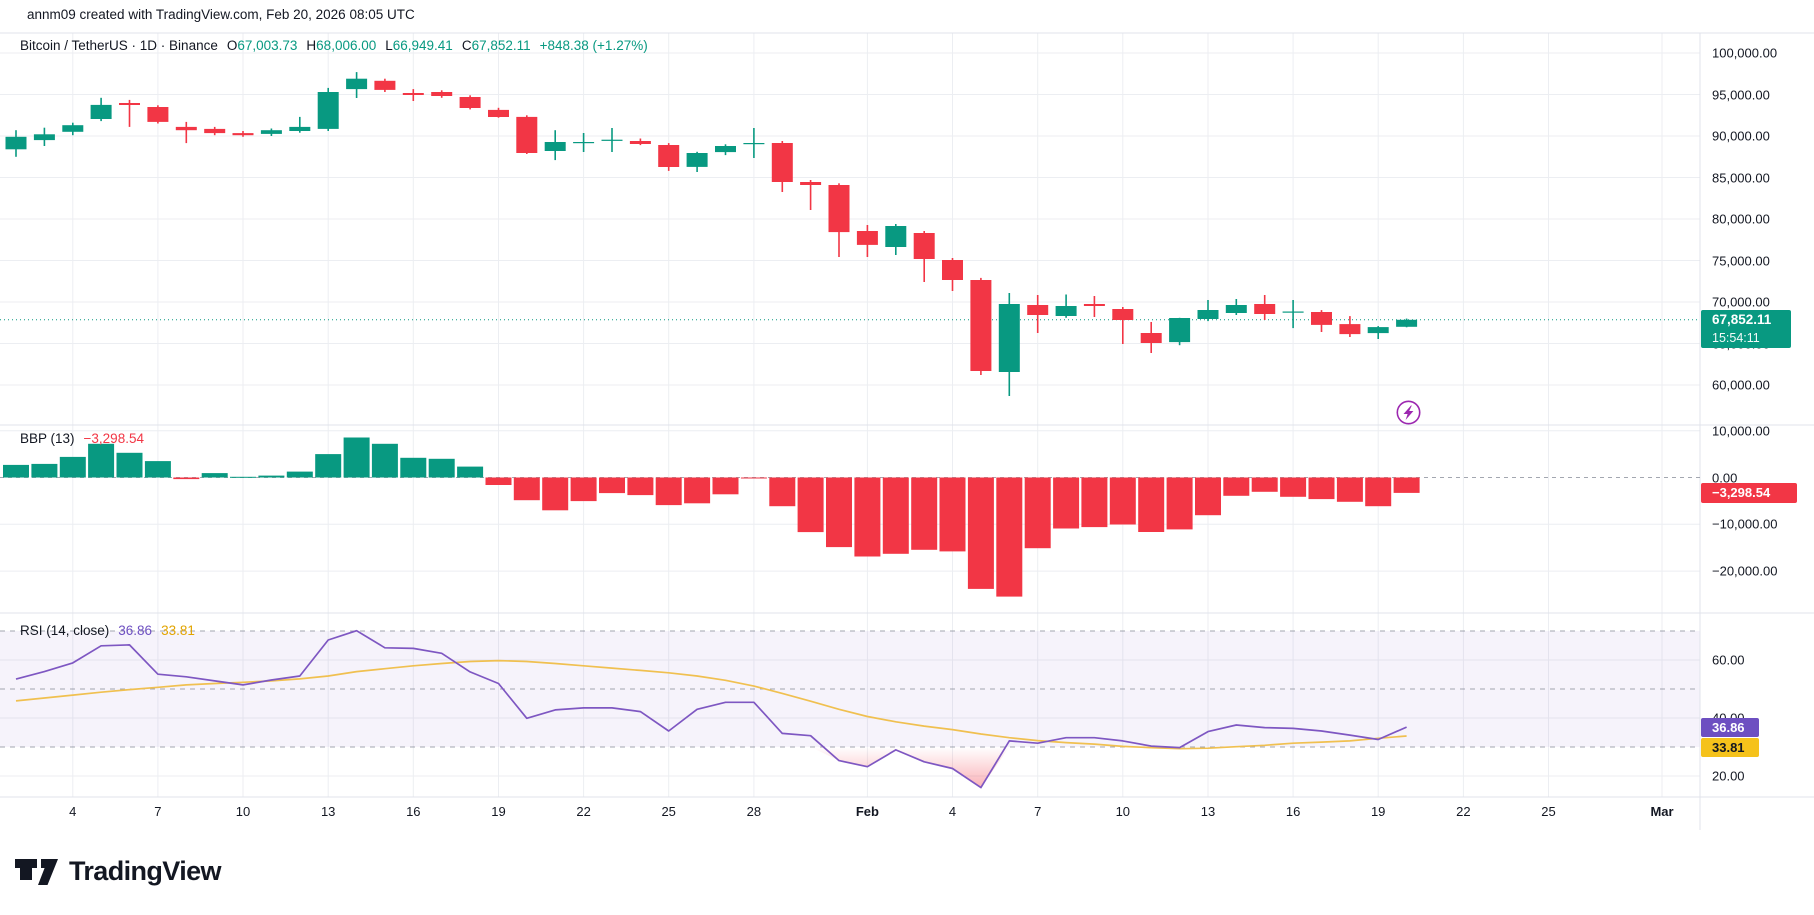 The height and width of the screenshot is (915, 1814). What do you see at coordinates (82, 438) in the screenshot?
I see `bbp-legend: BBP (13) −3,298.54` at bounding box center [82, 438].